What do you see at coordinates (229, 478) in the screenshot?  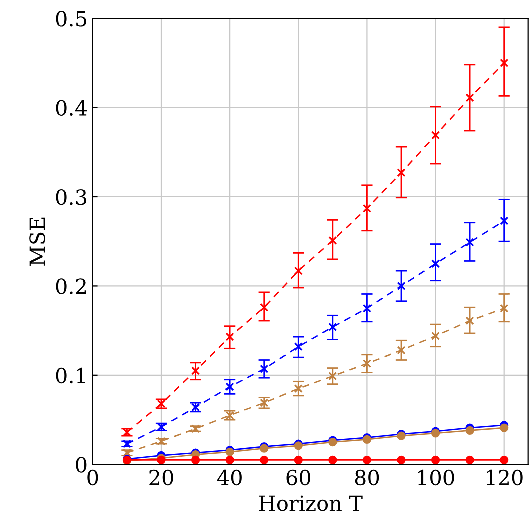 I see `x-tick-label: 40` at bounding box center [229, 478].